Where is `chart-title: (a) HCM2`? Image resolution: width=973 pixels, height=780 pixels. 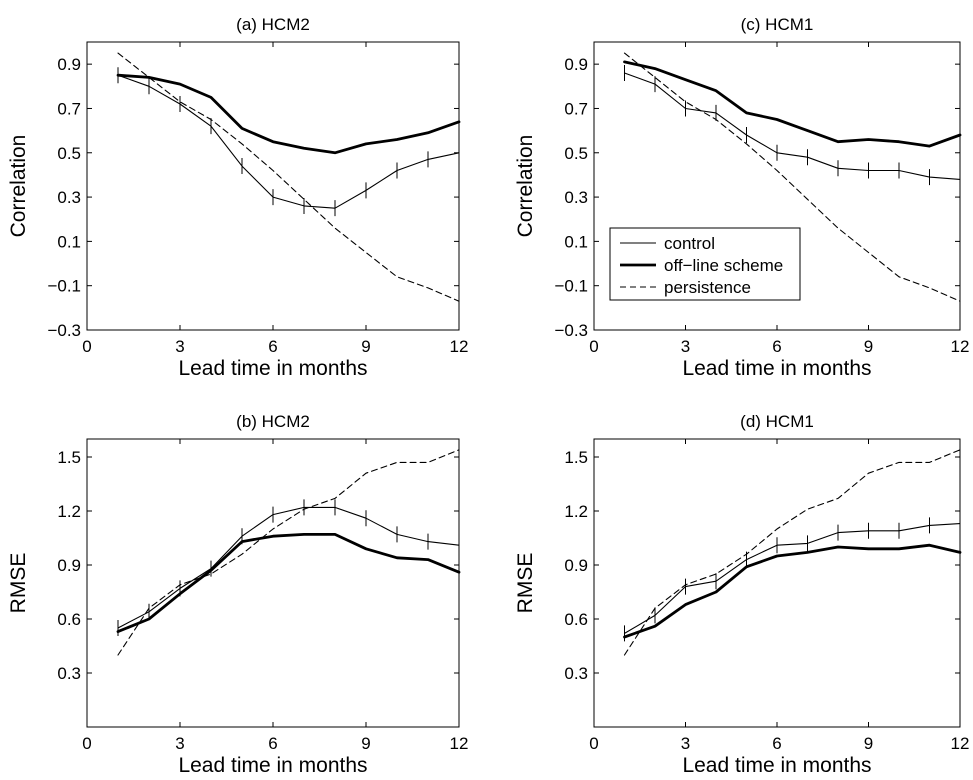 chart-title: (a) HCM2 is located at coordinates (273, 24).